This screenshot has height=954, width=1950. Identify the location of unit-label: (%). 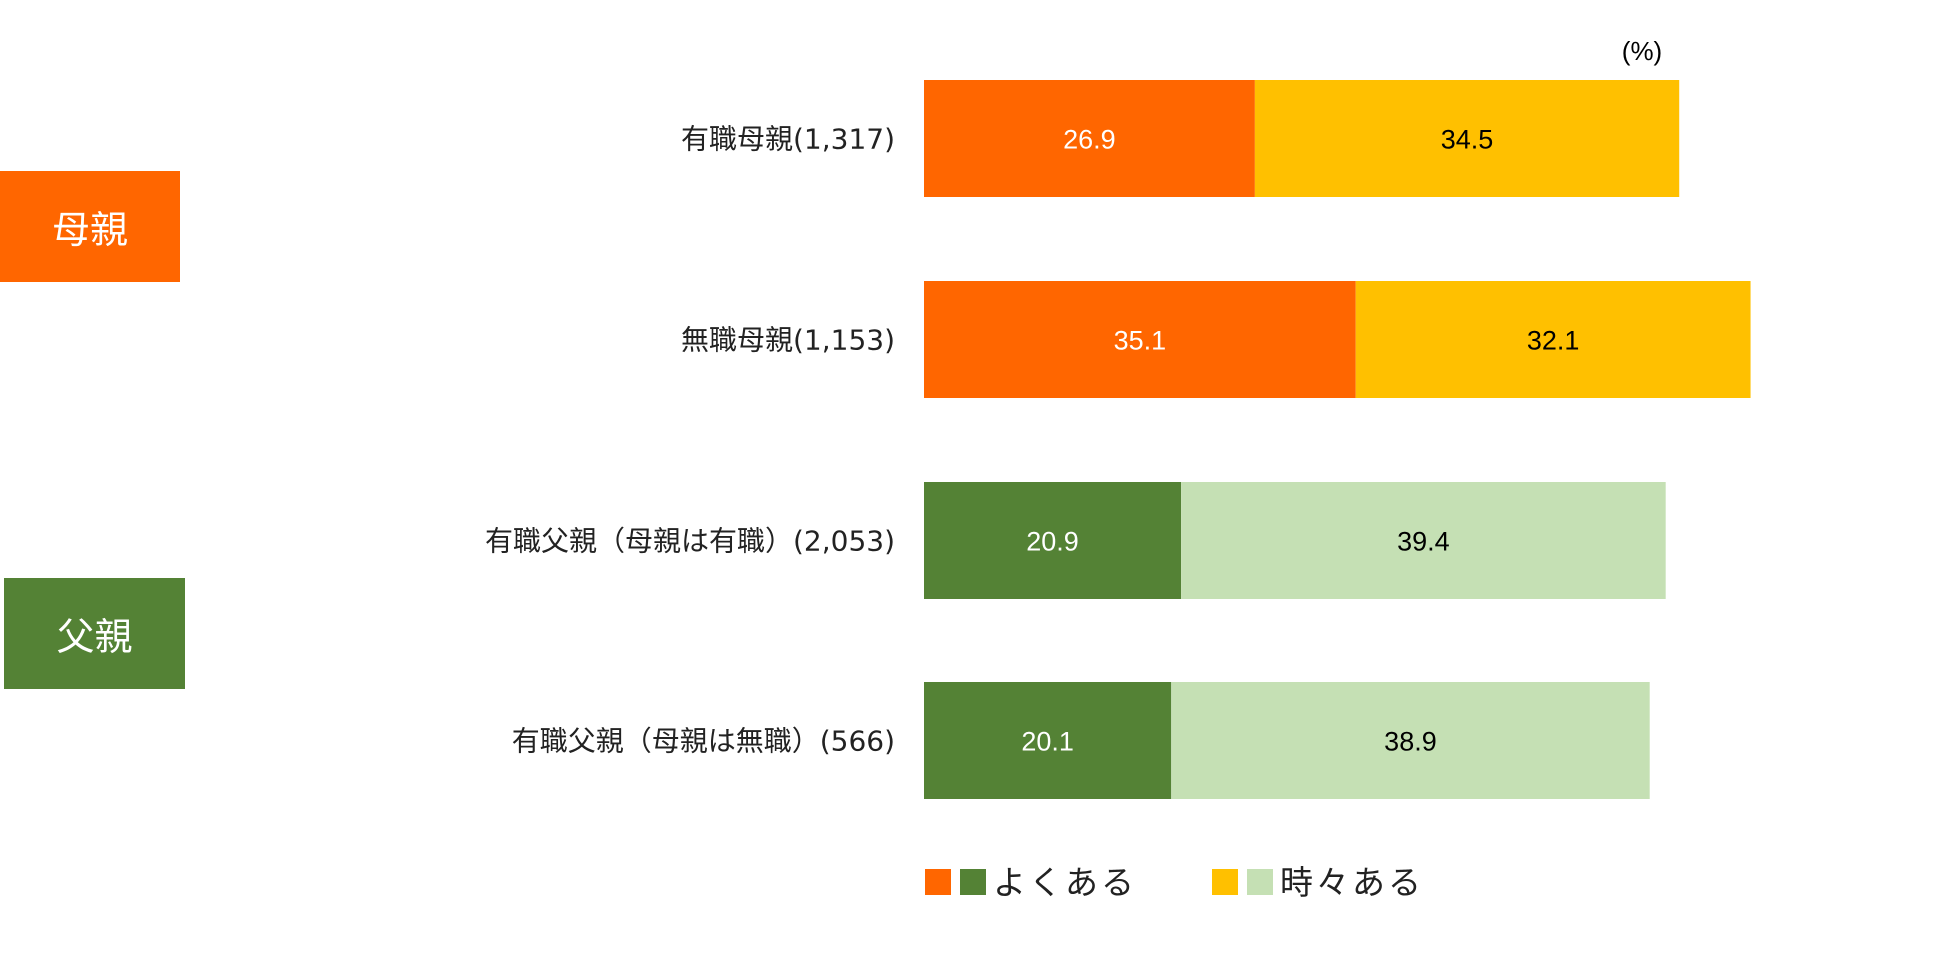
(1642, 51).